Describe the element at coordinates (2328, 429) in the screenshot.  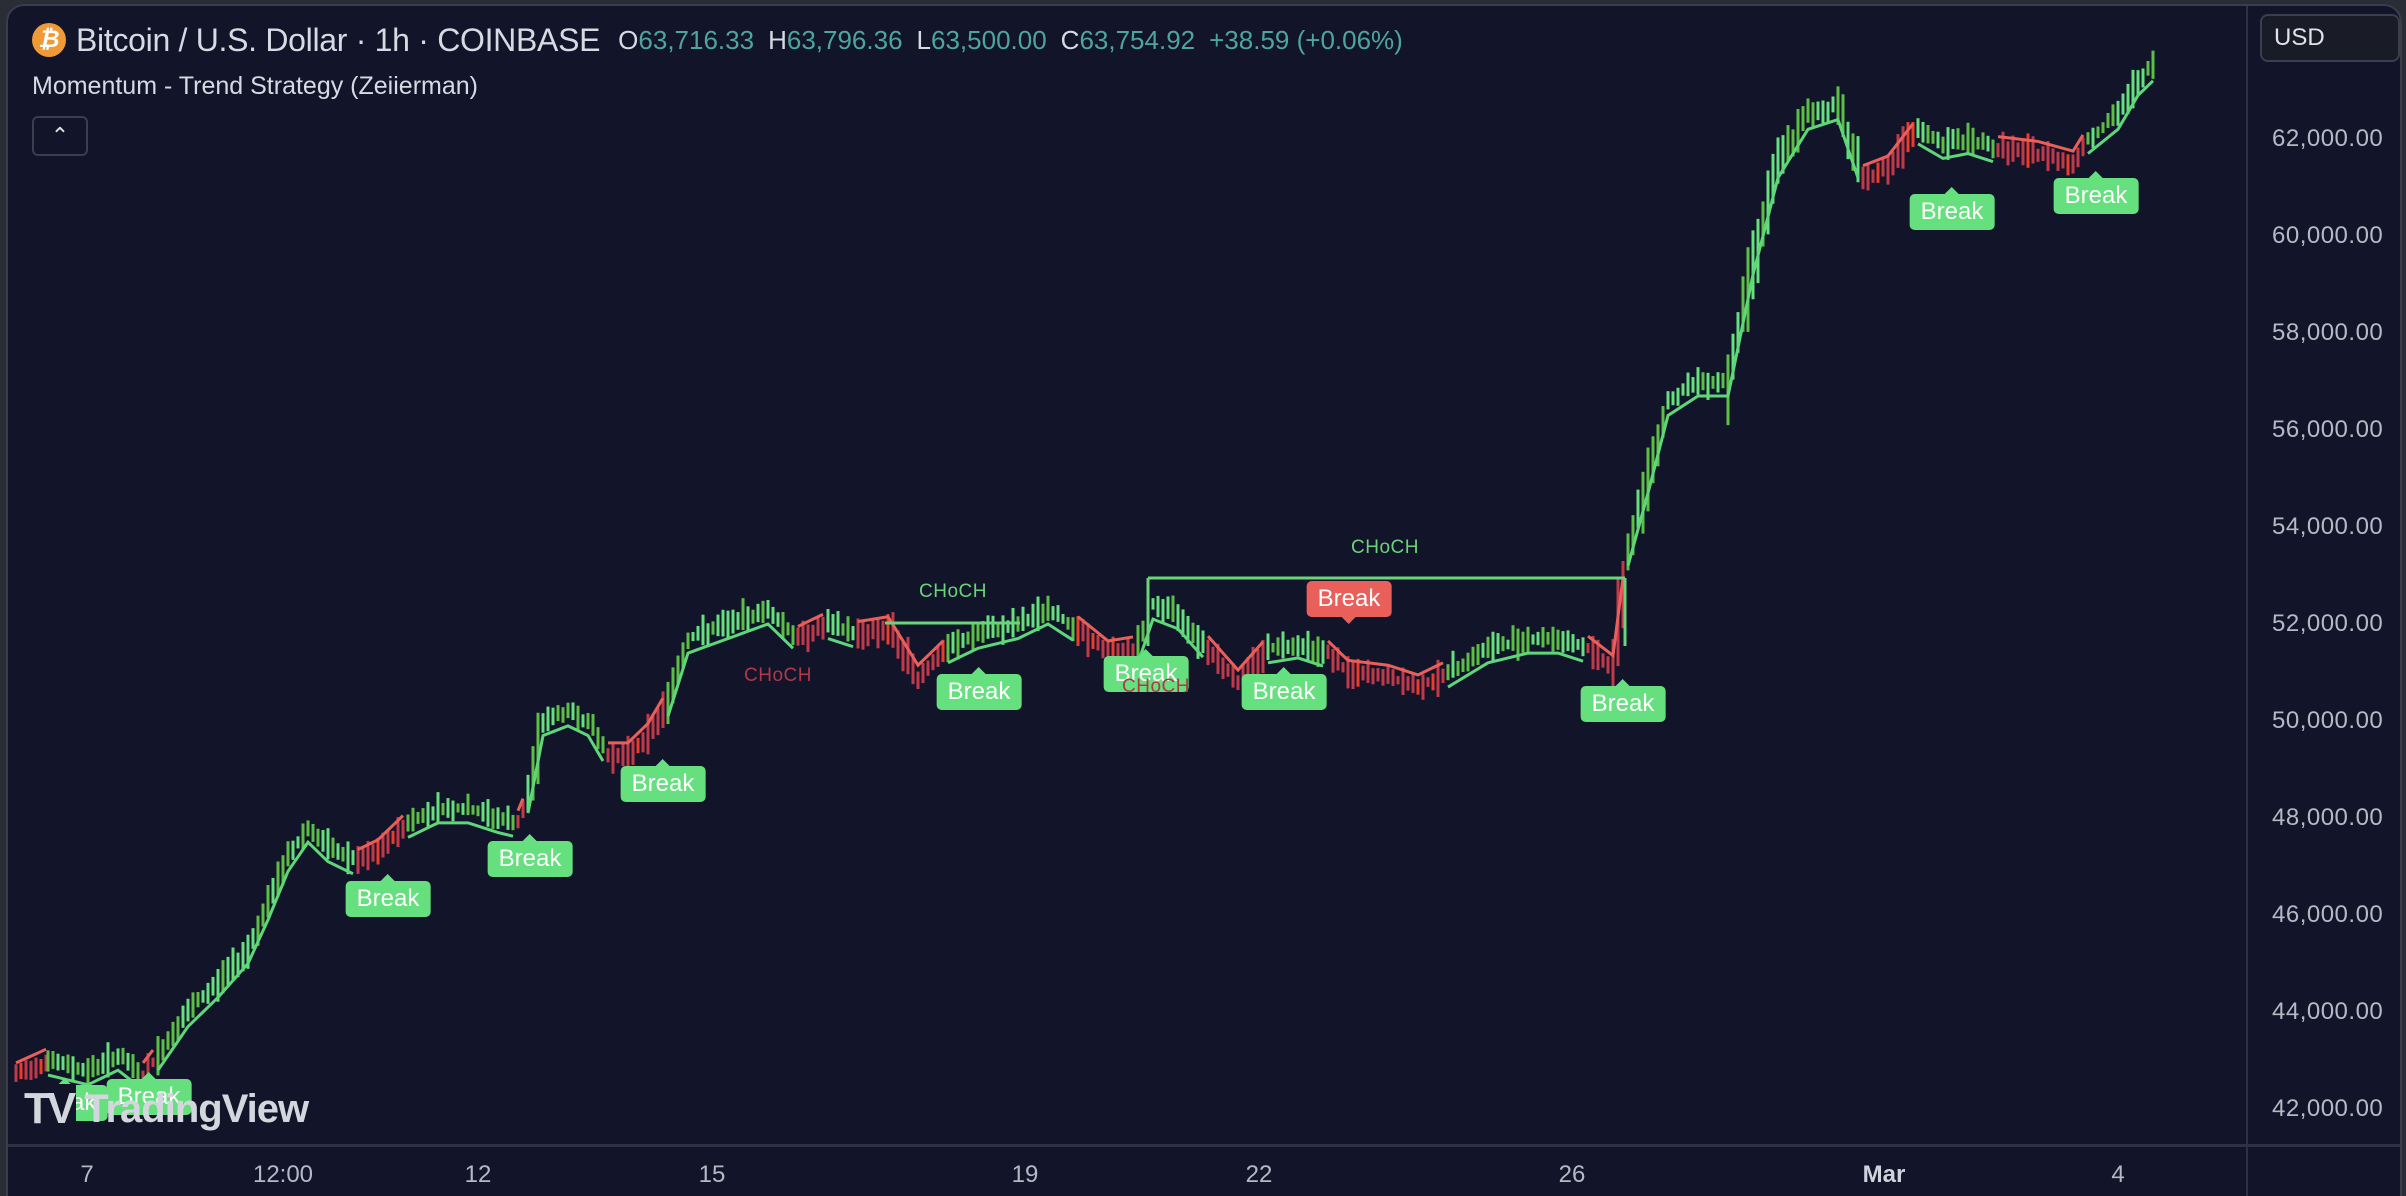
I see `price-tick-label: 56,000.00` at that location.